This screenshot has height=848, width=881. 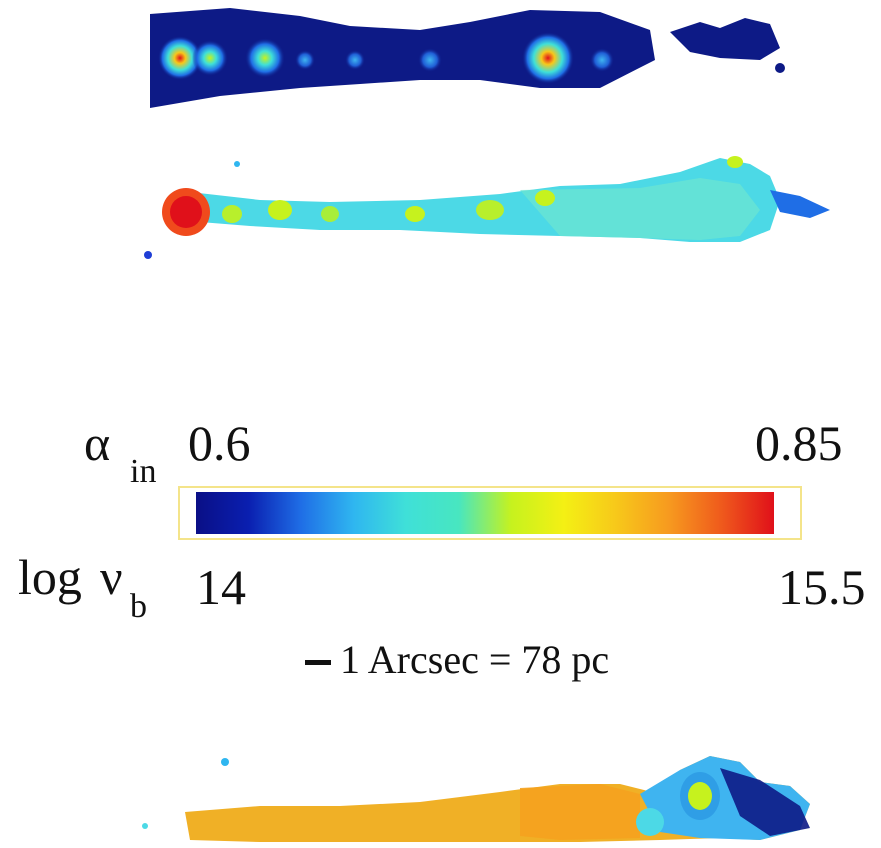 I want to click on spectral-index-map, so click(x=487, y=207).